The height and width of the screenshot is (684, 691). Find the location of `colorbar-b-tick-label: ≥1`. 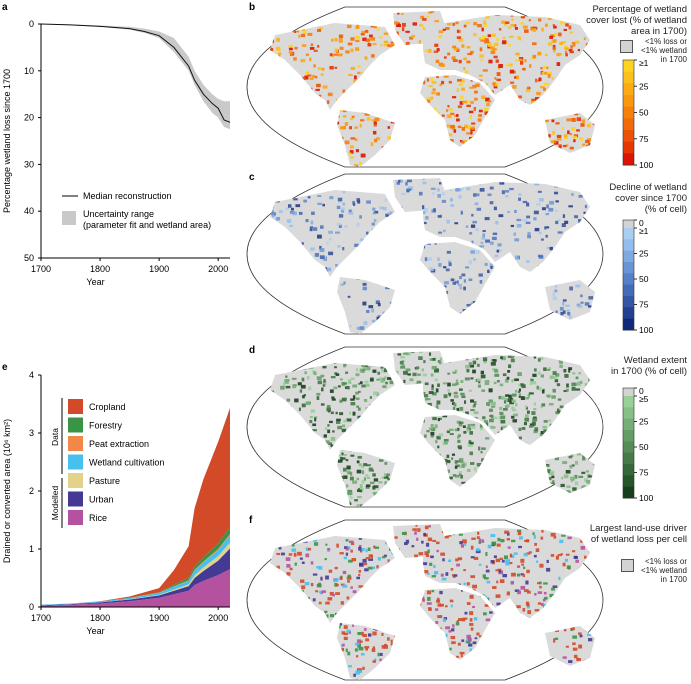

colorbar-b-tick-label: ≥1 is located at coordinates (644, 63).